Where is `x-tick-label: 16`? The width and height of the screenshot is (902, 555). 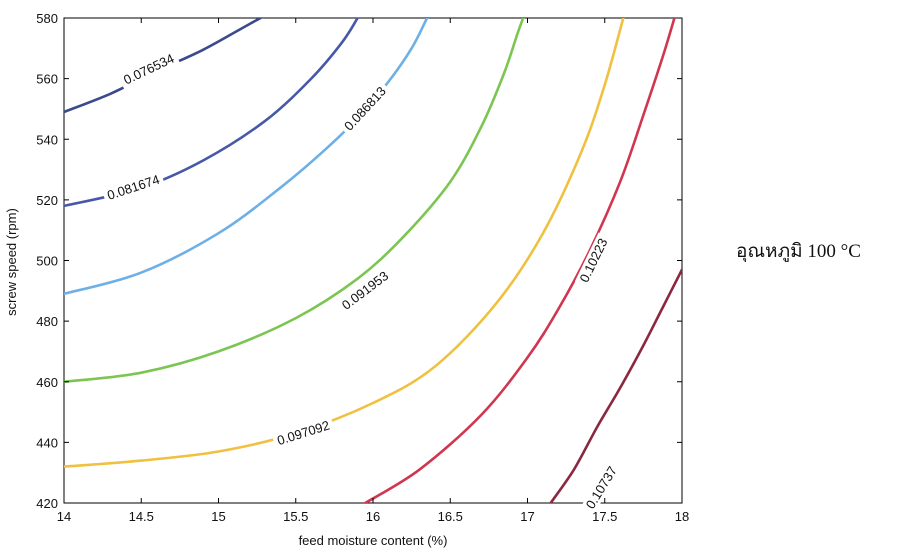
x-tick-label: 16 is located at coordinates (373, 516).